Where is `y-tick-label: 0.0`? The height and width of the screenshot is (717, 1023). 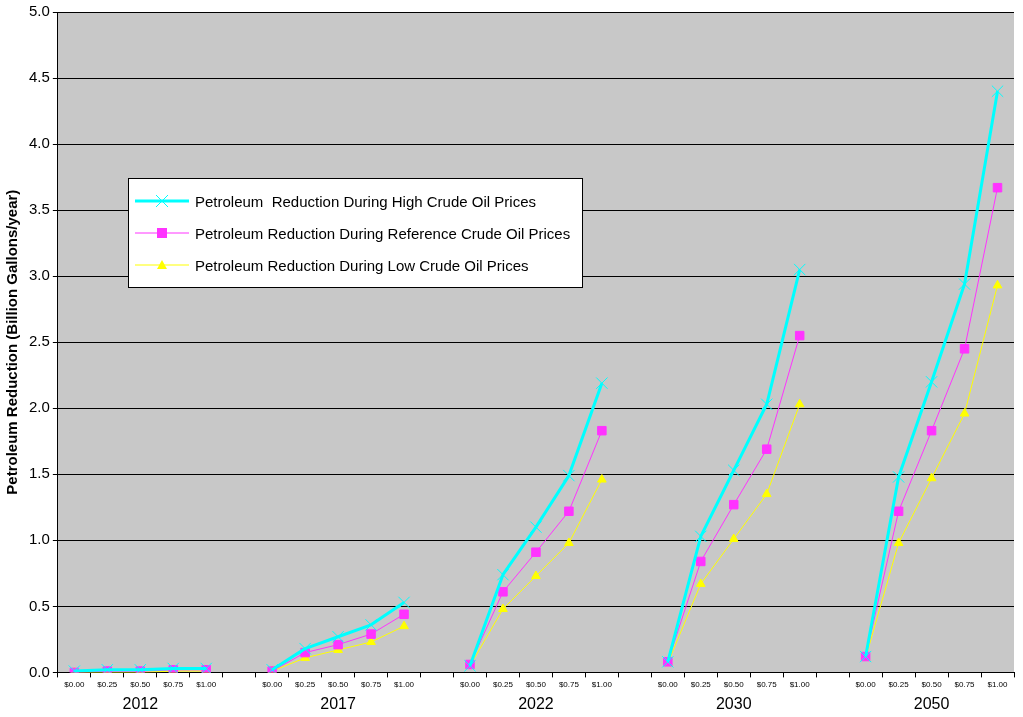 y-tick-label: 0.0 is located at coordinates (39, 671).